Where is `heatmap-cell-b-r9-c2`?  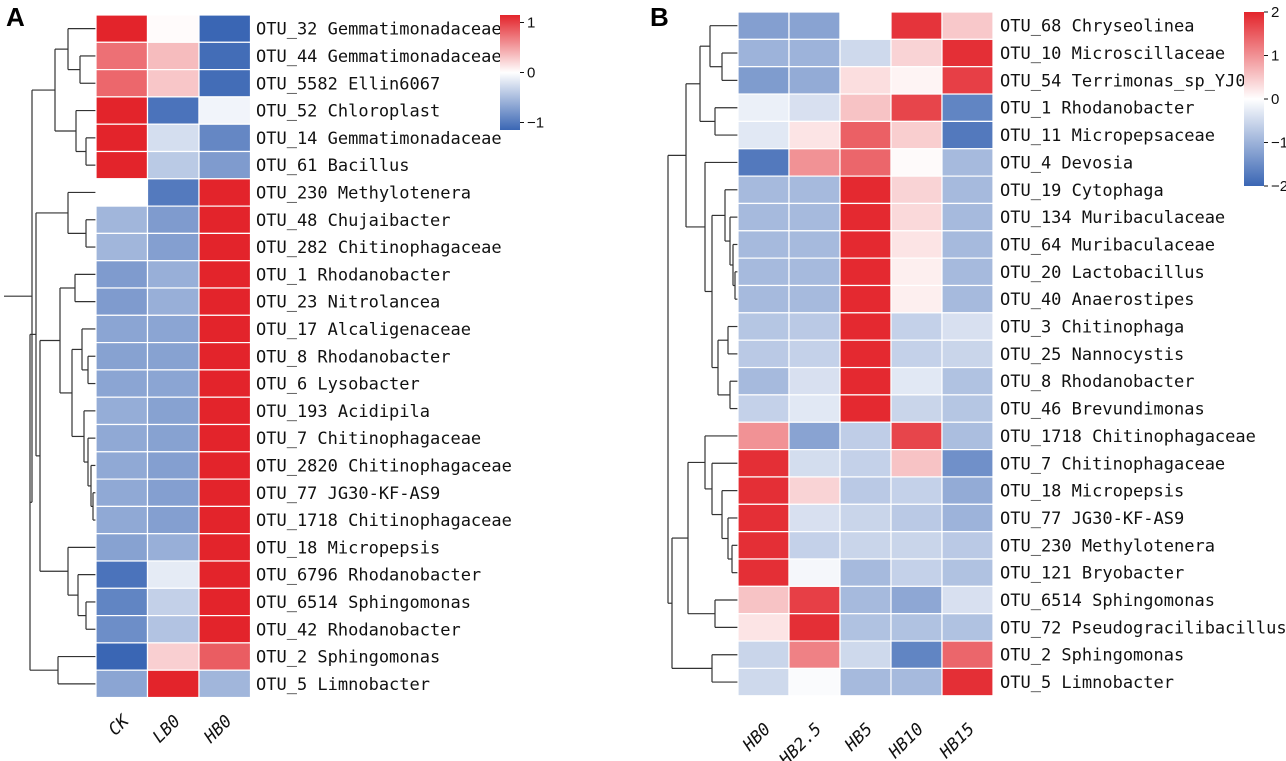 heatmap-cell-b-r9-c2 is located at coordinates (865, 272).